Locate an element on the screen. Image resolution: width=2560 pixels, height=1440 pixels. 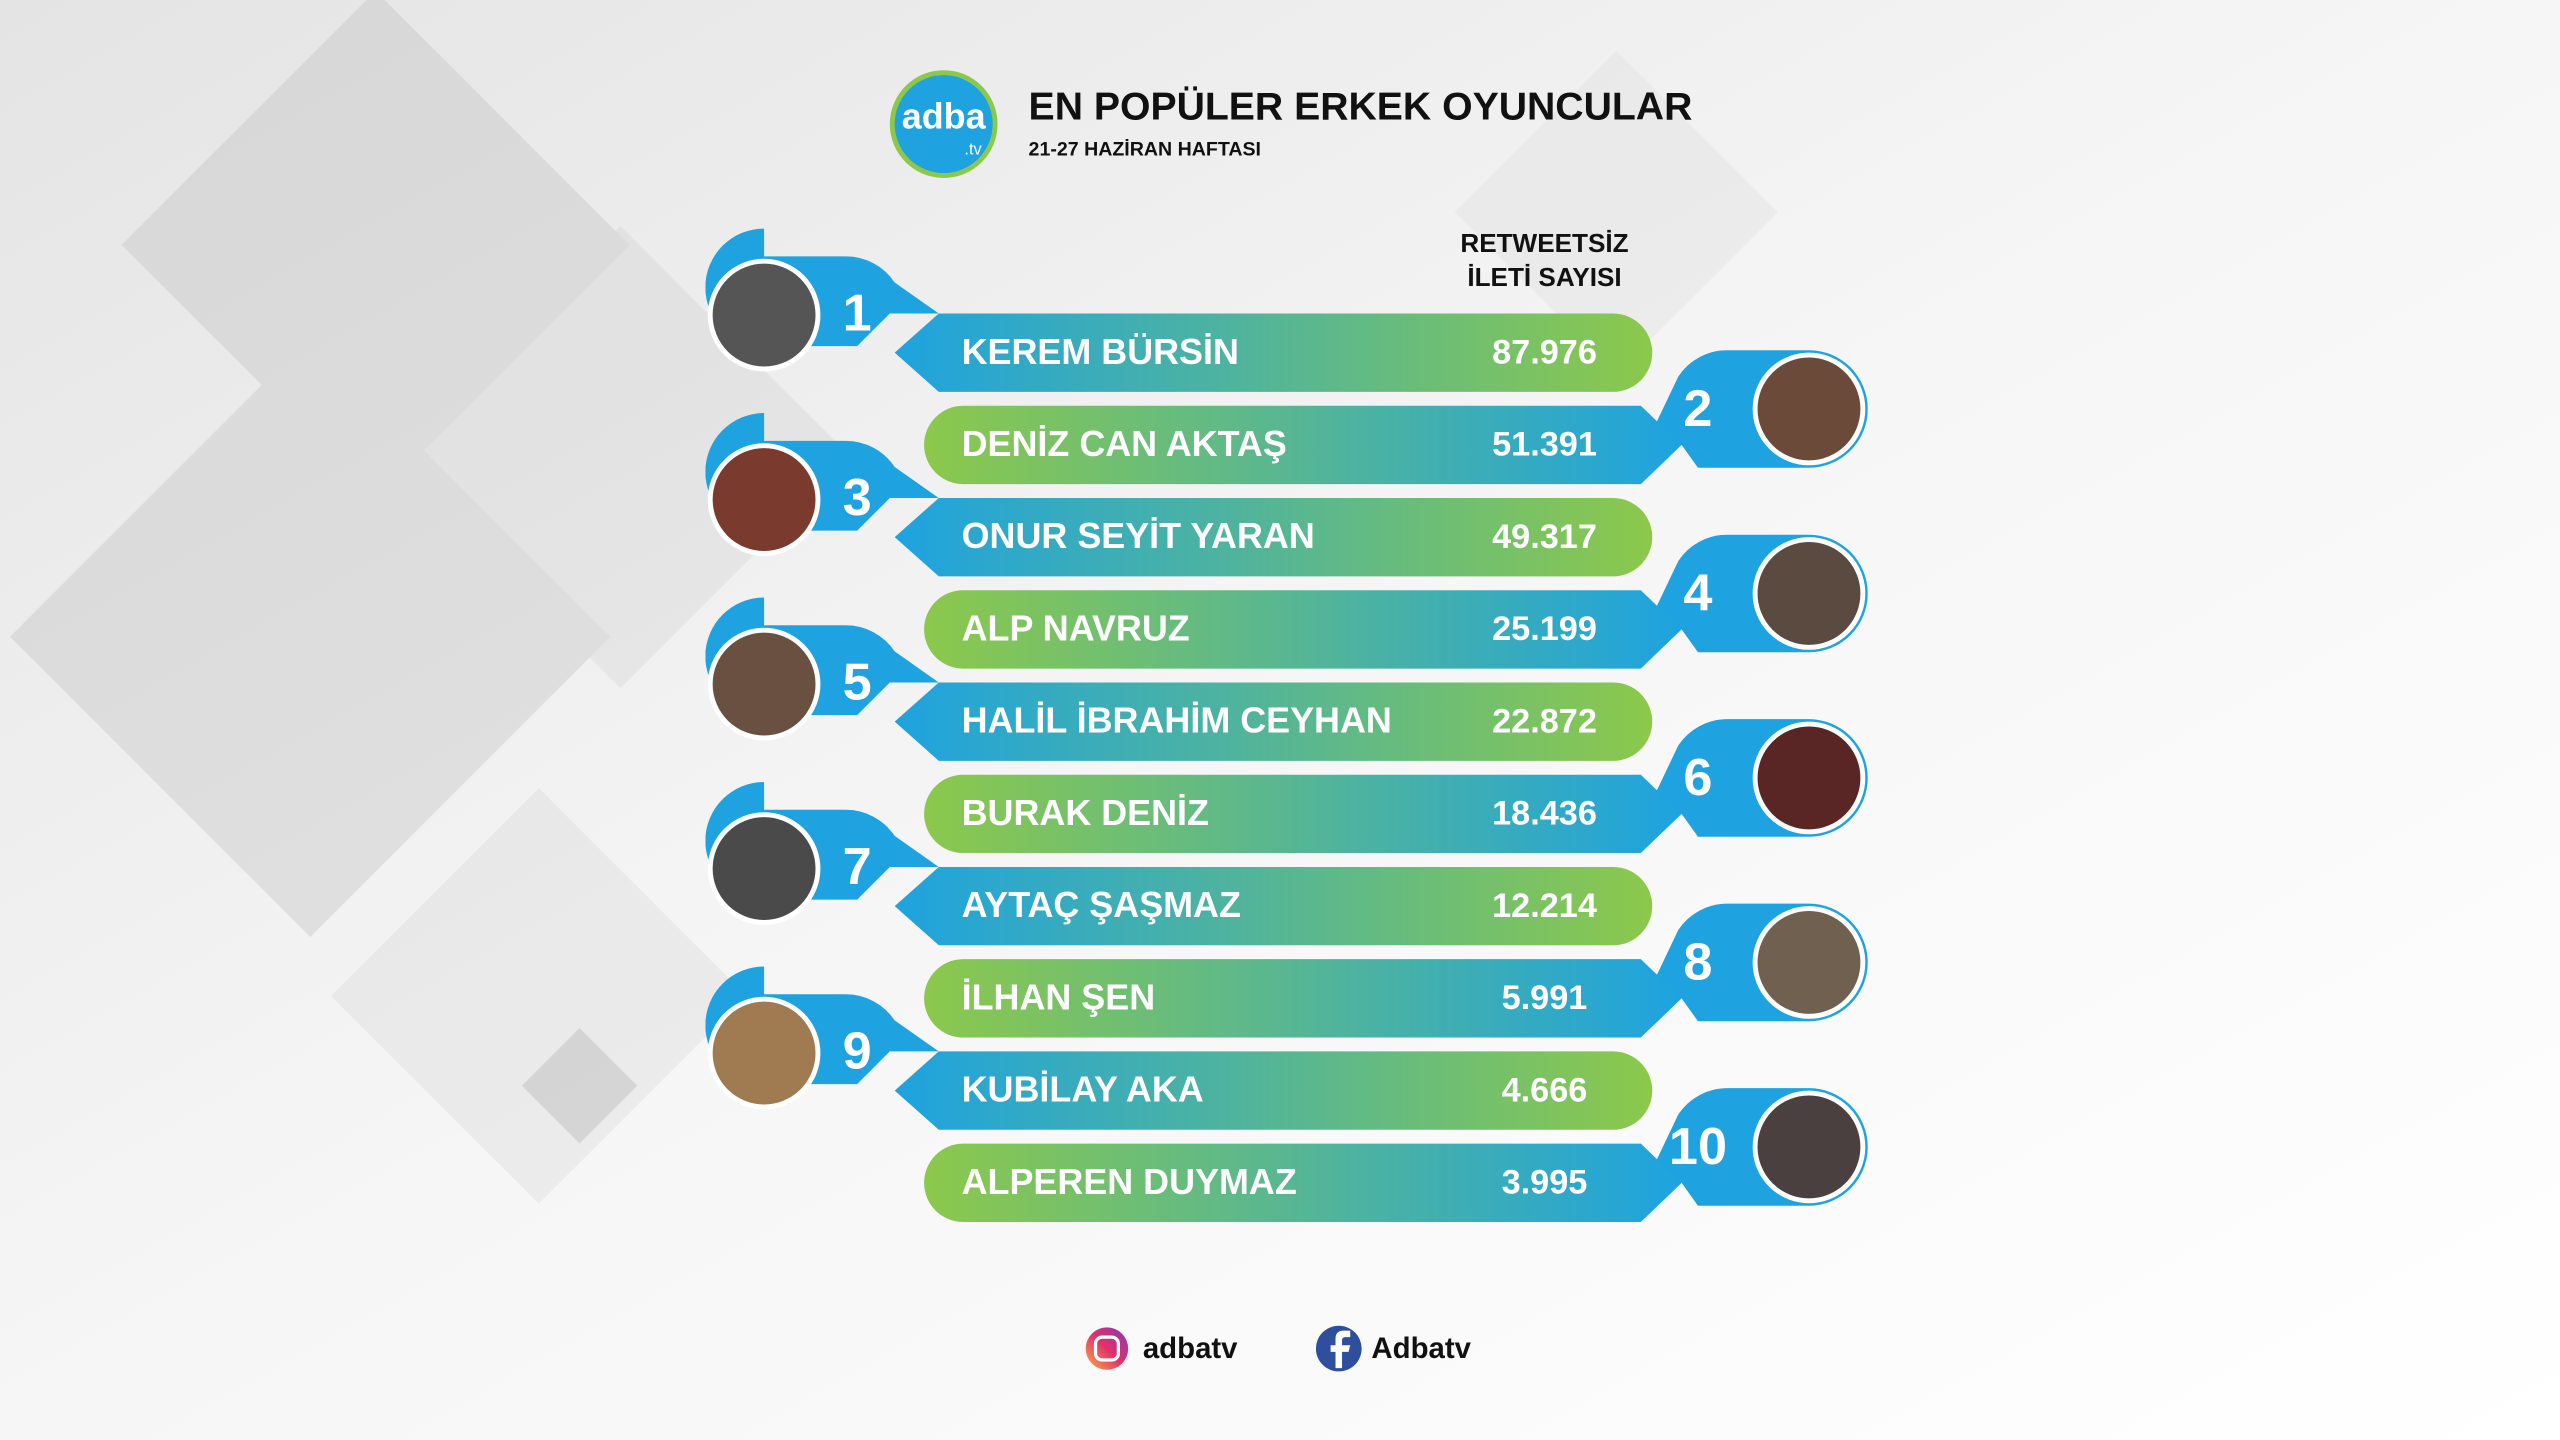
instagram-glyph is located at coordinates (1106, 1348).